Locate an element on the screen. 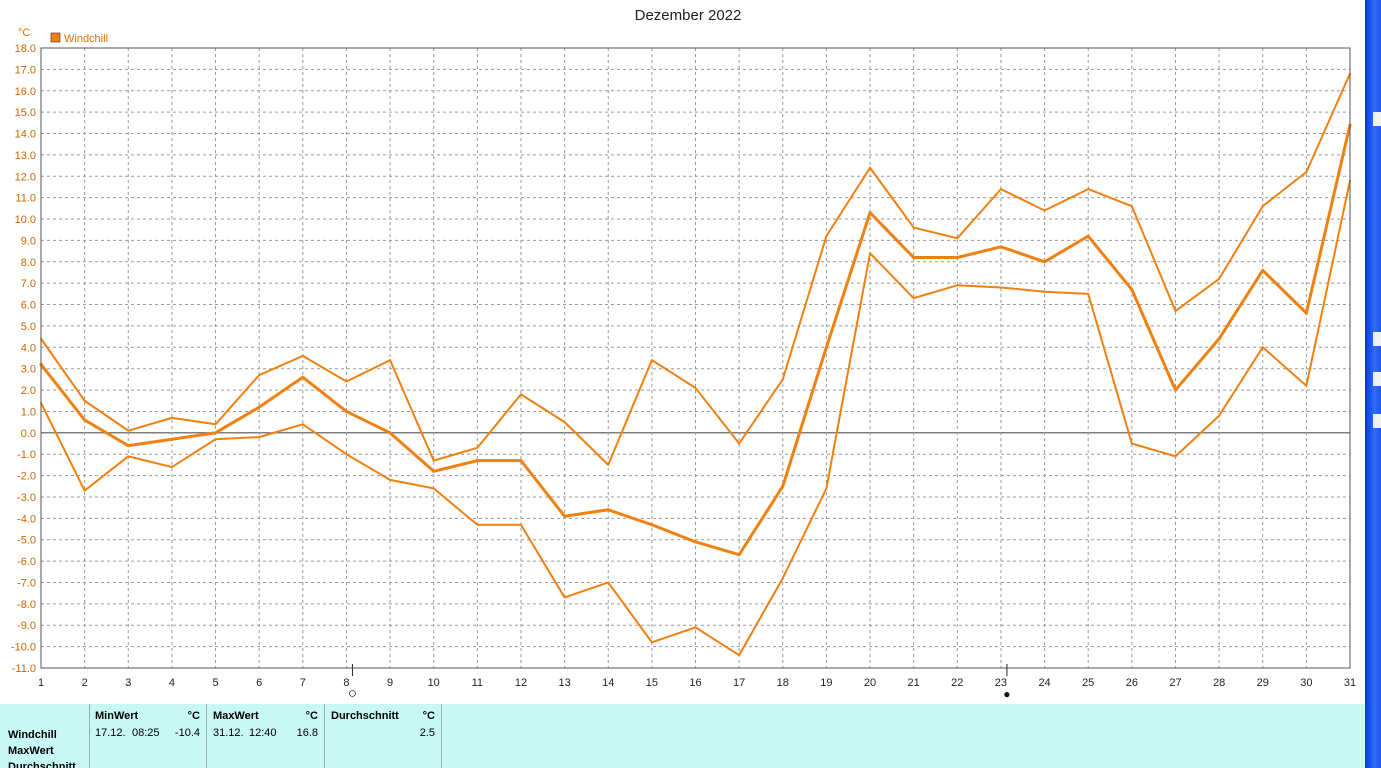 This screenshot has width=1381, height=768. y-tick-label: -5.0 is located at coordinates (26, 541).